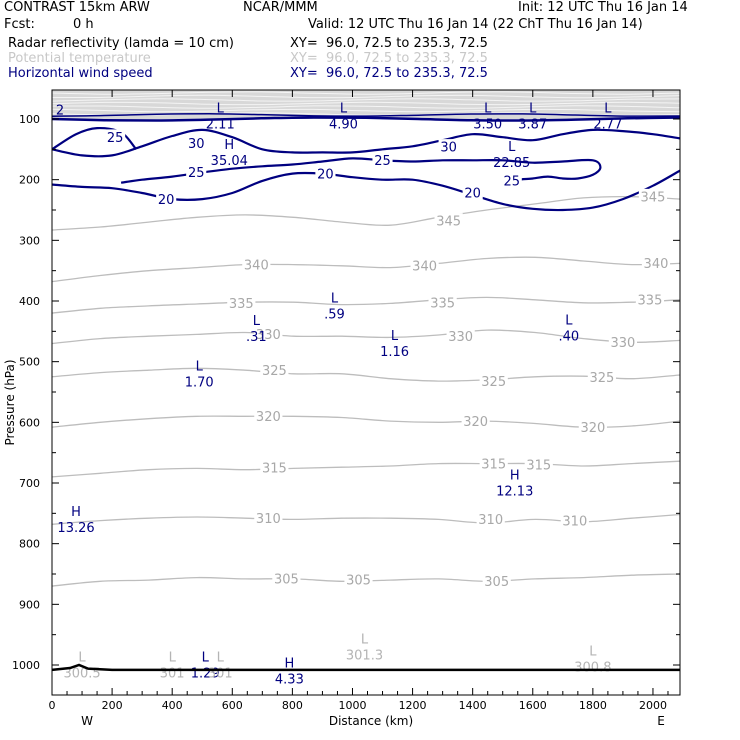 This screenshot has height=740, width=740. Describe the element at coordinates (448, 221) in the screenshot. I see `theta-label-345-bg` at that location.